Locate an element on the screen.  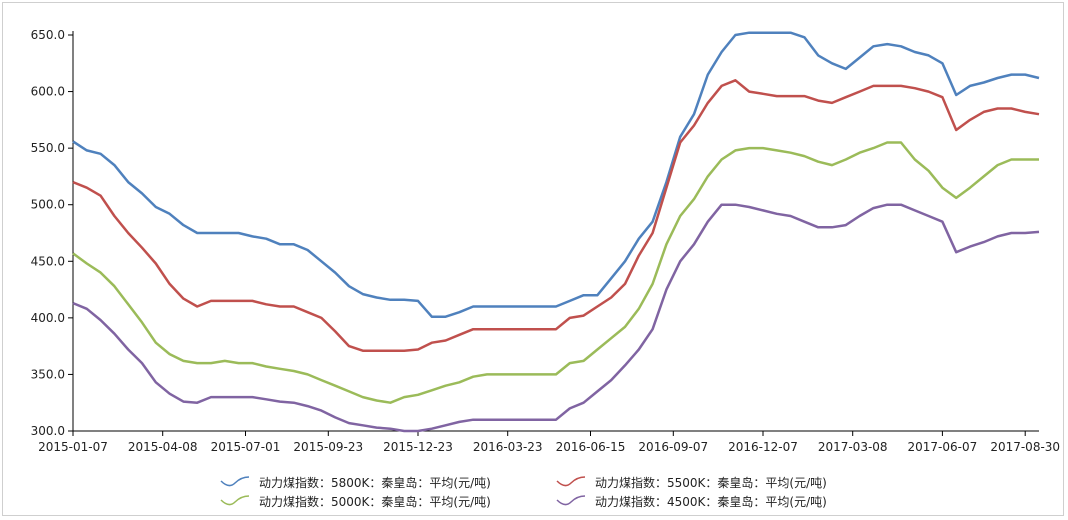
y-tick-label: 550.0 is located at coordinates (48, 148).